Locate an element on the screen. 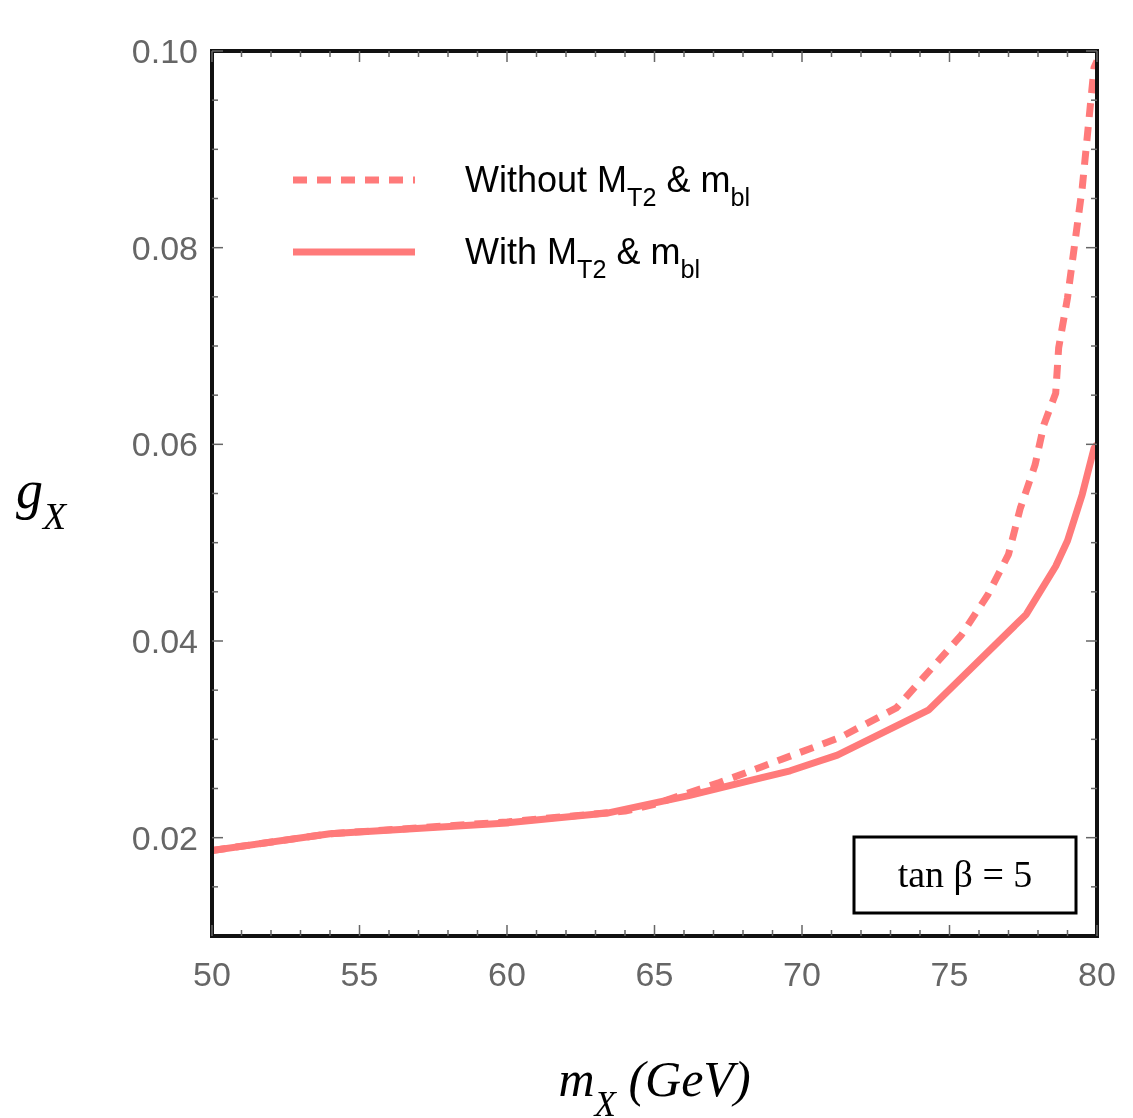 Image resolution: width=1133 pixels, height=1118 pixels. x-axis-title: m$_{X}$ (GeV) is located at coordinates (654, 1084).